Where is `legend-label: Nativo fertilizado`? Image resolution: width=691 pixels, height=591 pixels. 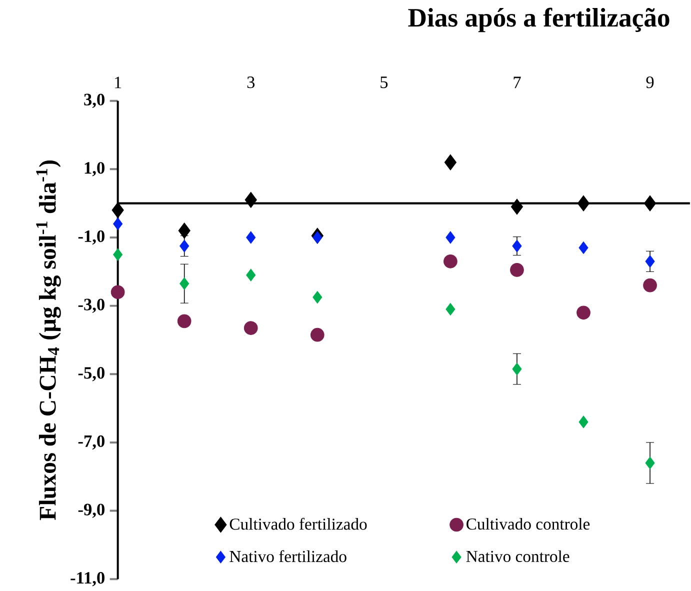
legend-label: Nativo fertilizado is located at coordinates (288, 556).